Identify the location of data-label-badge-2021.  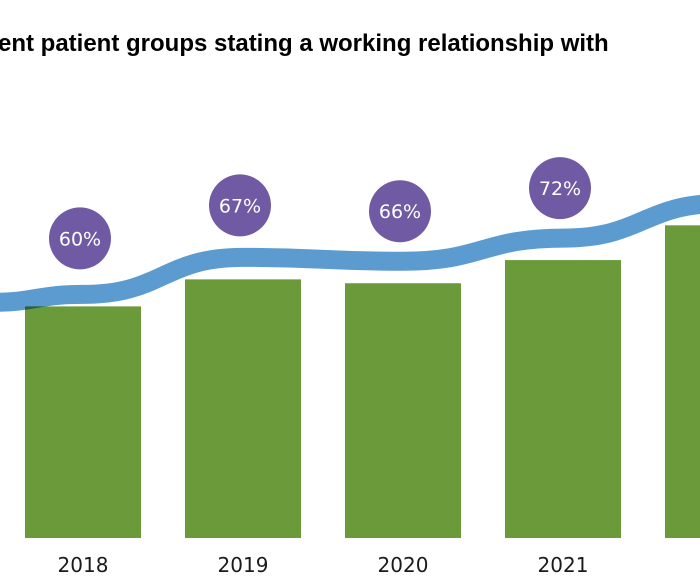
(560, 188).